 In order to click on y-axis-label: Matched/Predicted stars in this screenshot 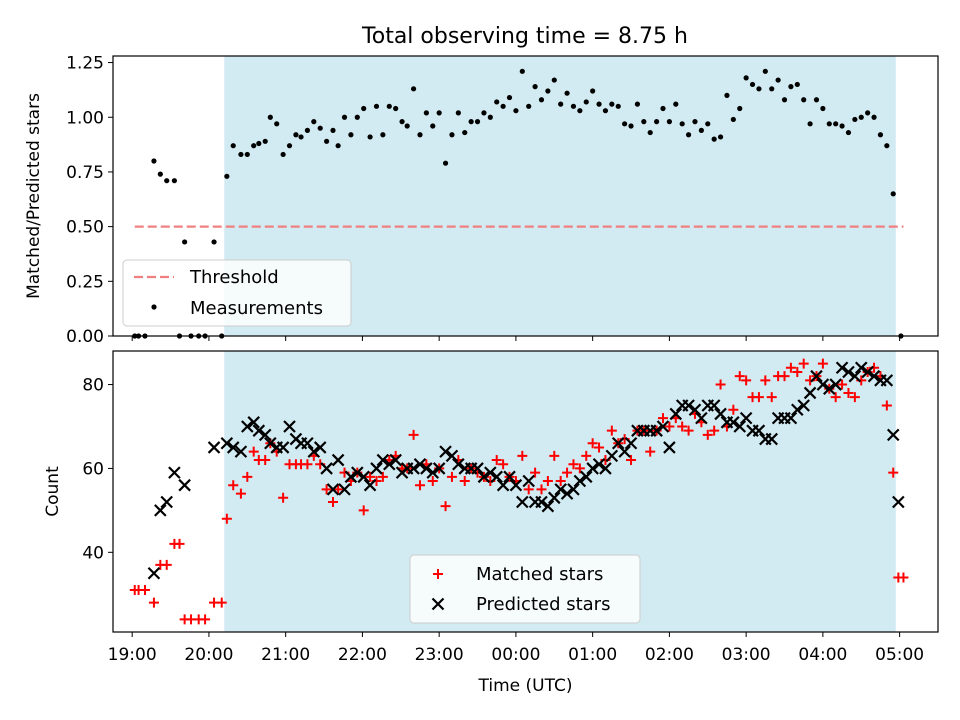, I will do `click(34, 196)`.